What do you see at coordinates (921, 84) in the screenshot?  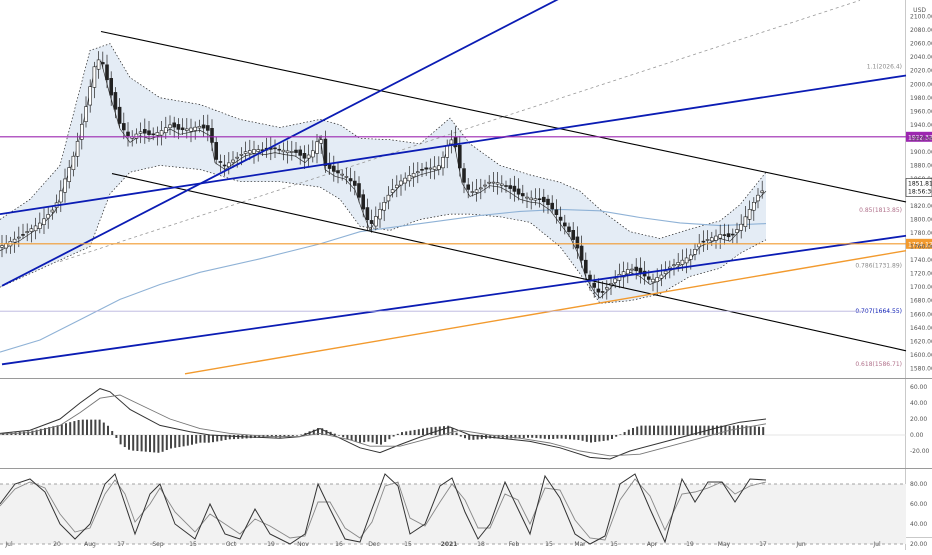 I see `price-tick-label: 2000.00` at bounding box center [921, 84].